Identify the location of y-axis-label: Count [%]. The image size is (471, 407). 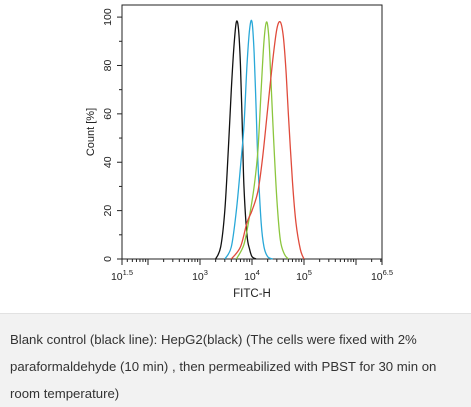
(91, 132).